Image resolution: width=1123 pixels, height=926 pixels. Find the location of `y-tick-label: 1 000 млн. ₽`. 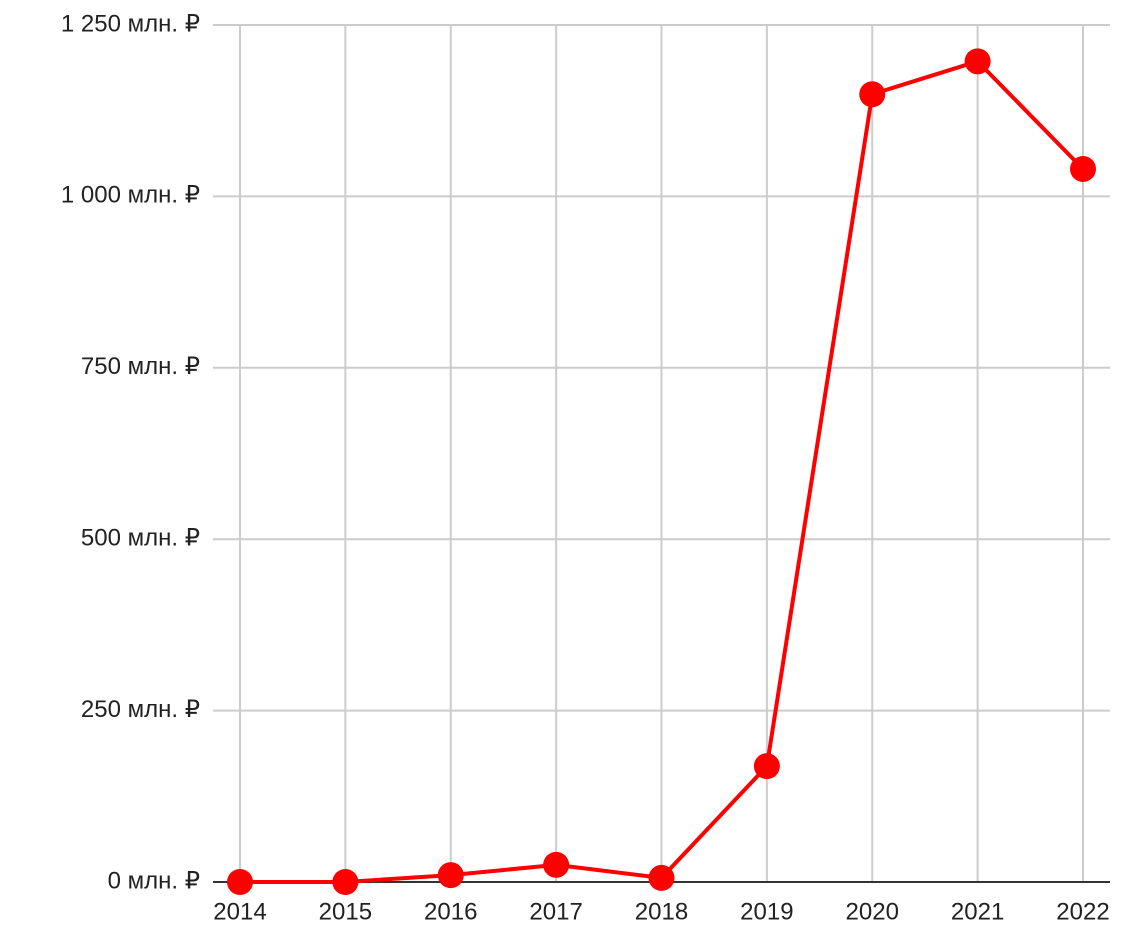

y-tick-label: 1 000 млн. ₽ is located at coordinates (130, 195).